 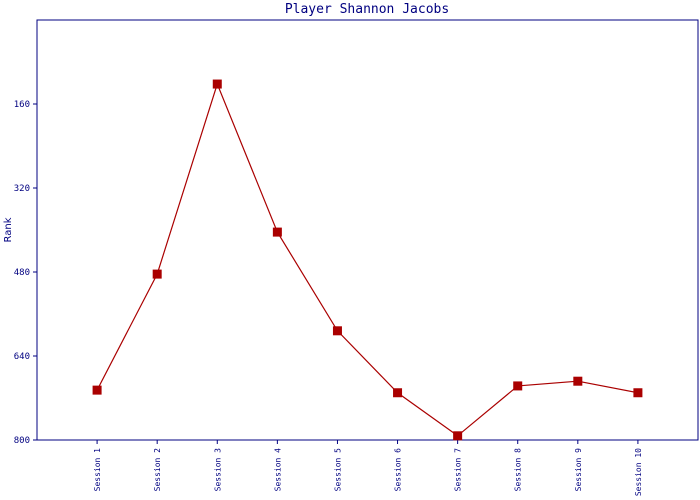 What do you see at coordinates (22, 189) in the screenshot?
I see `y-tick-label: 320` at bounding box center [22, 189].